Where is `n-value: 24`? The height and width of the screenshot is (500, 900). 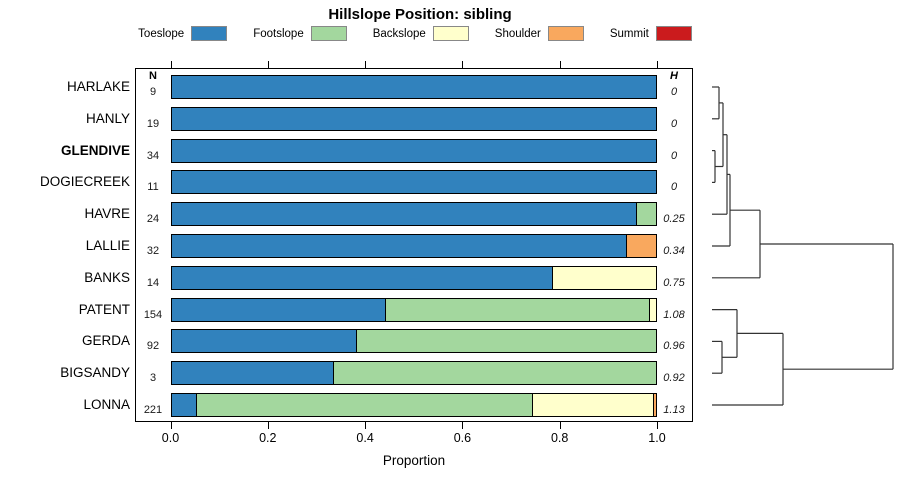 n-value: 24 is located at coordinates (153, 219).